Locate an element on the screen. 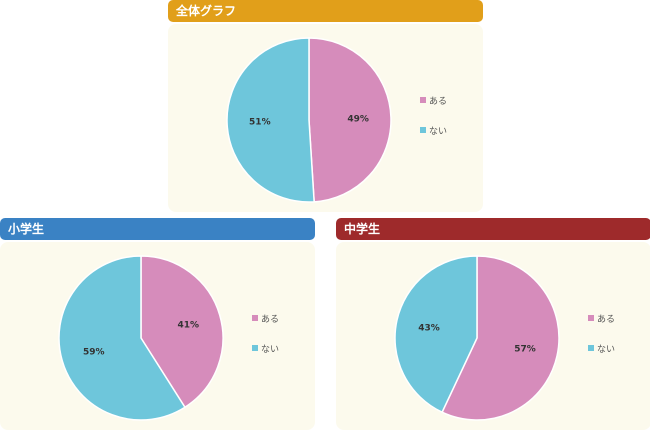 The image size is (650, 430). data-label: 41% is located at coordinates (188, 325).